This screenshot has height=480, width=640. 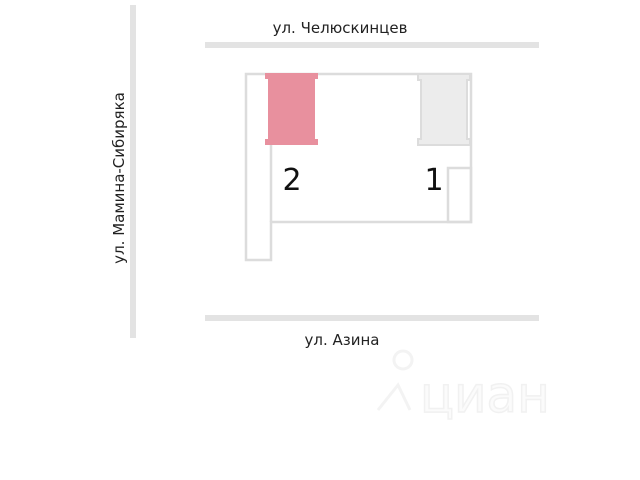 I want to click on road-top, so click(x=372, y=45).